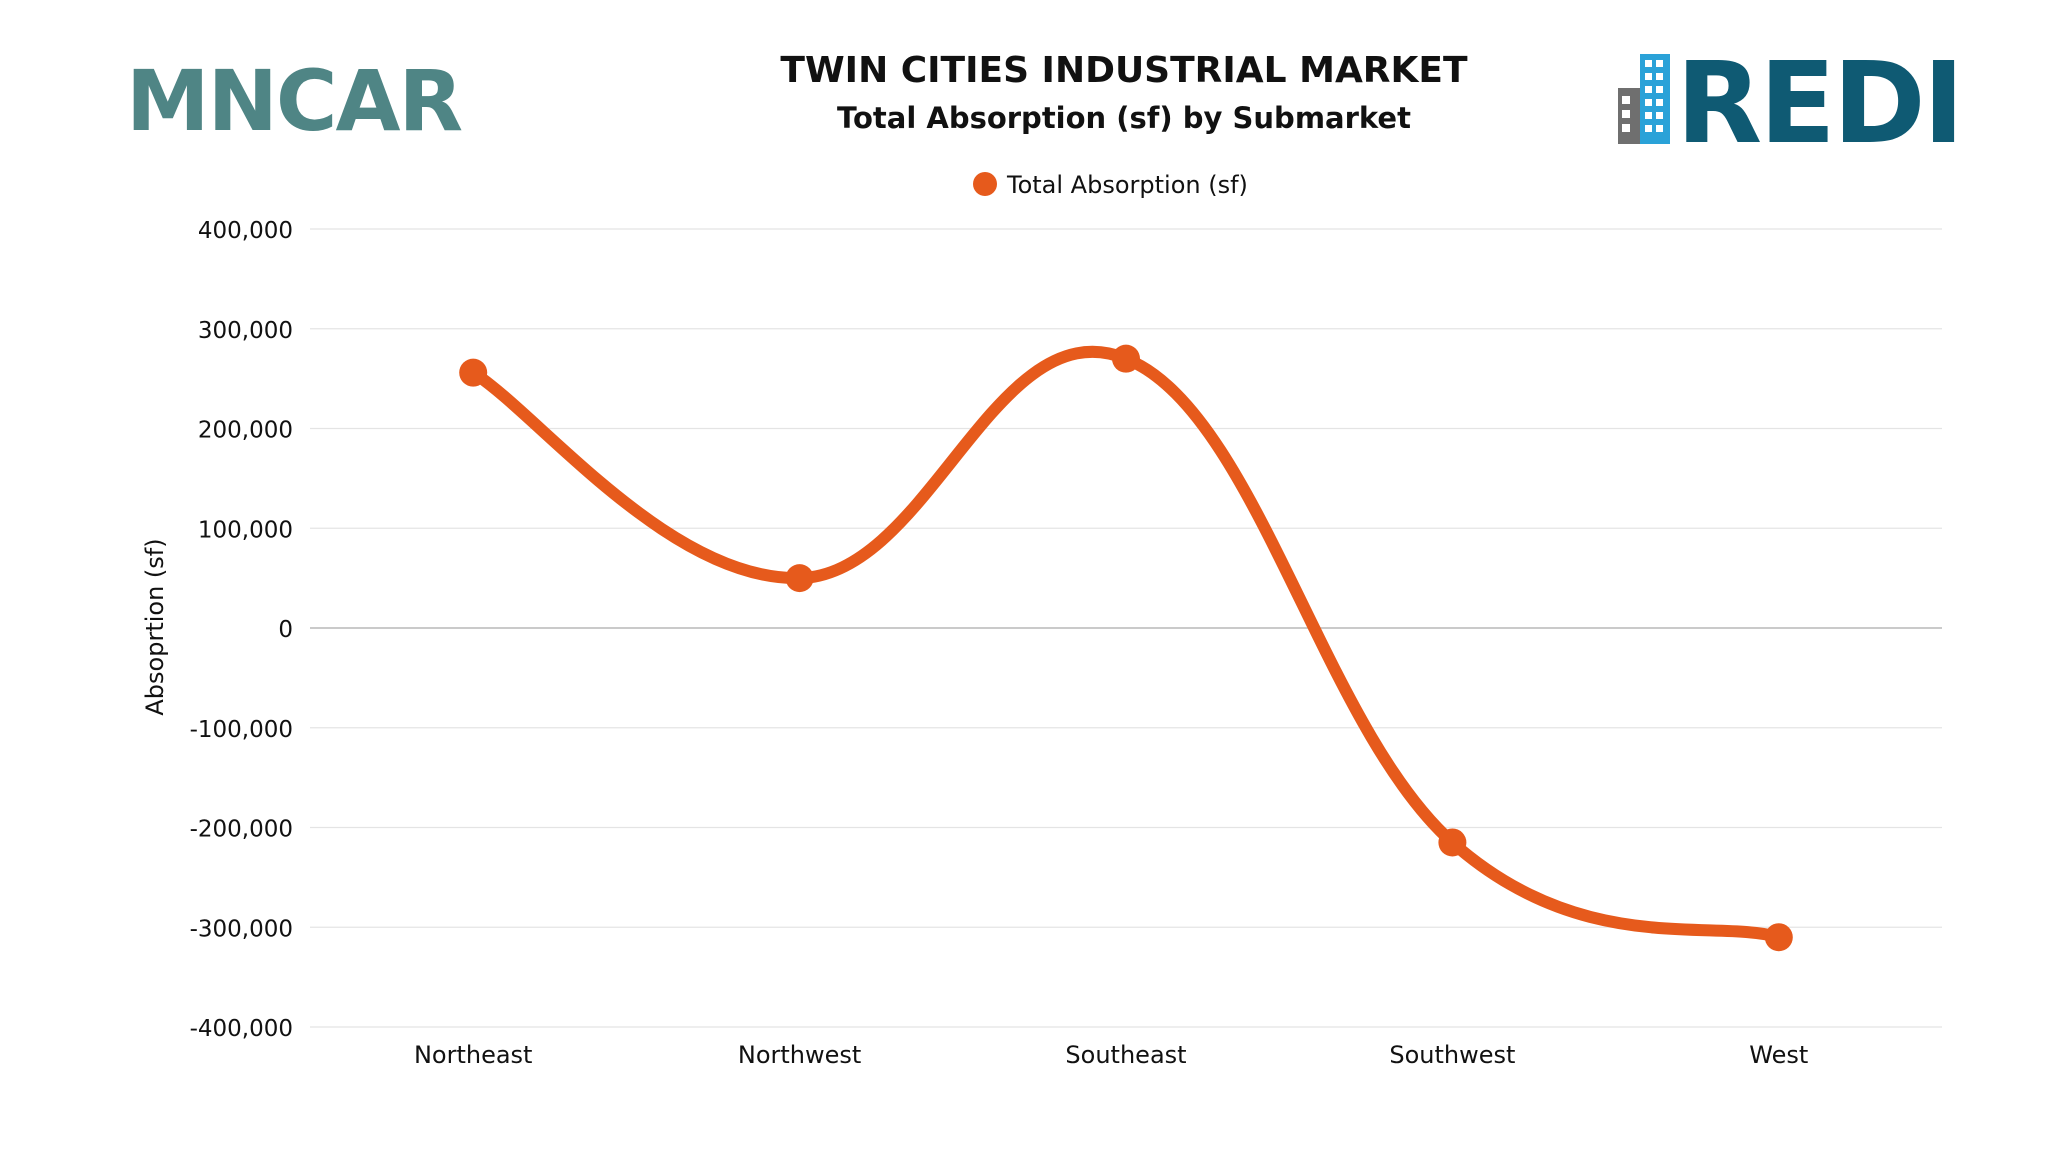 This screenshot has width=2048, height=1156. I want to click on legend-marker, so click(985, 184).